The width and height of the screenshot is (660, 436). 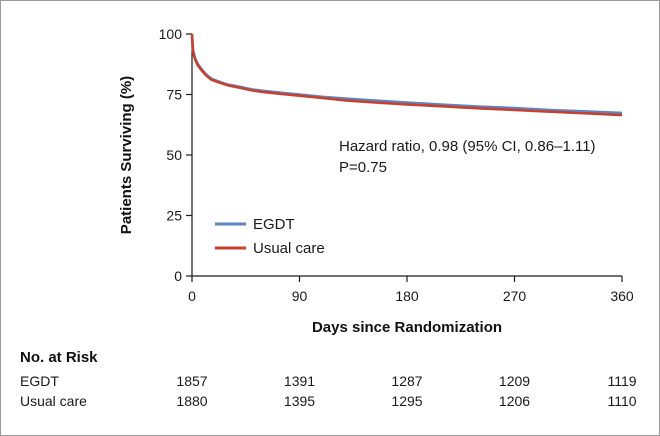 I want to click on y-tick-label: 50, so click(x=174, y=155).